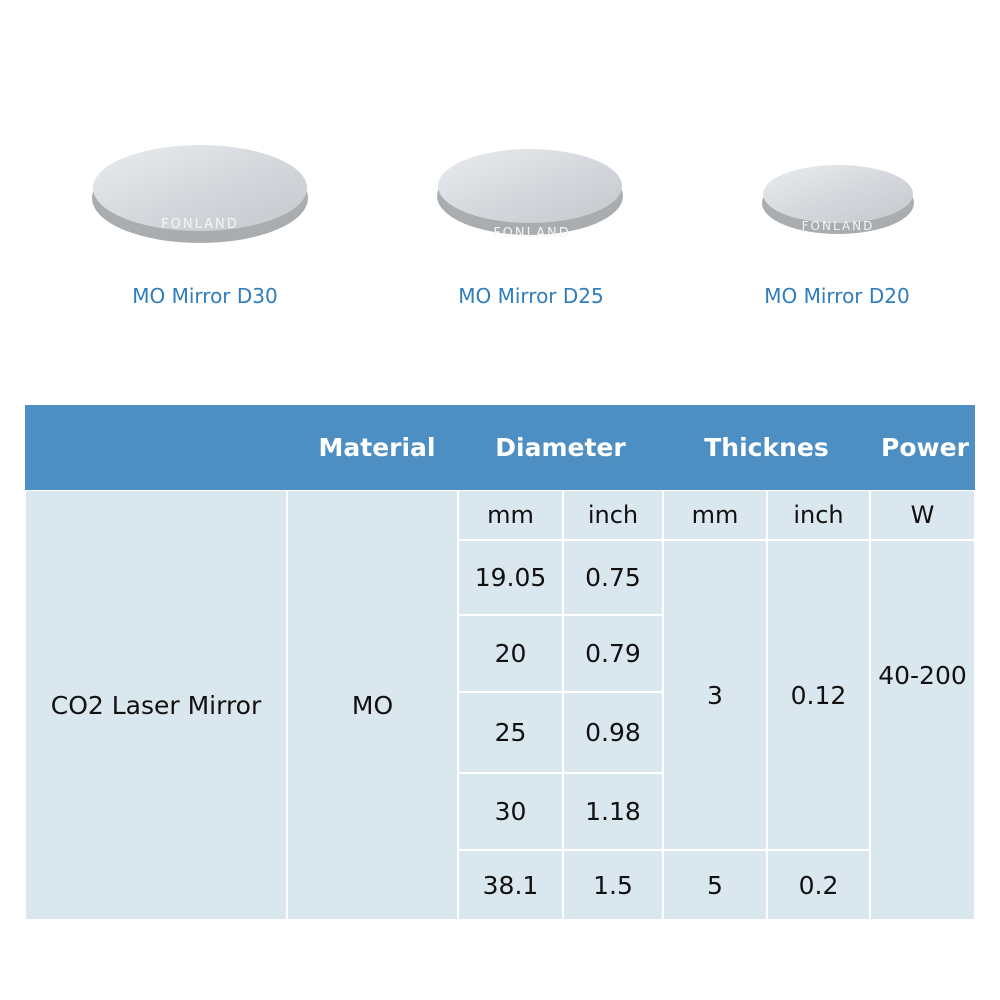 The image size is (1000, 1000). What do you see at coordinates (613, 885) in the screenshot?
I see `diameter-inch: 1.5` at bounding box center [613, 885].